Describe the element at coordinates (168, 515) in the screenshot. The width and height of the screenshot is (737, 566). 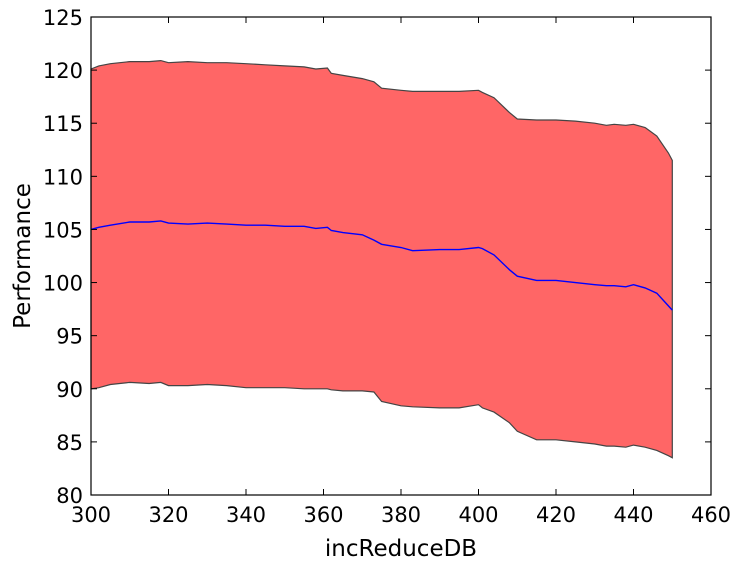
I see `x-tick-label: 320` at that location.